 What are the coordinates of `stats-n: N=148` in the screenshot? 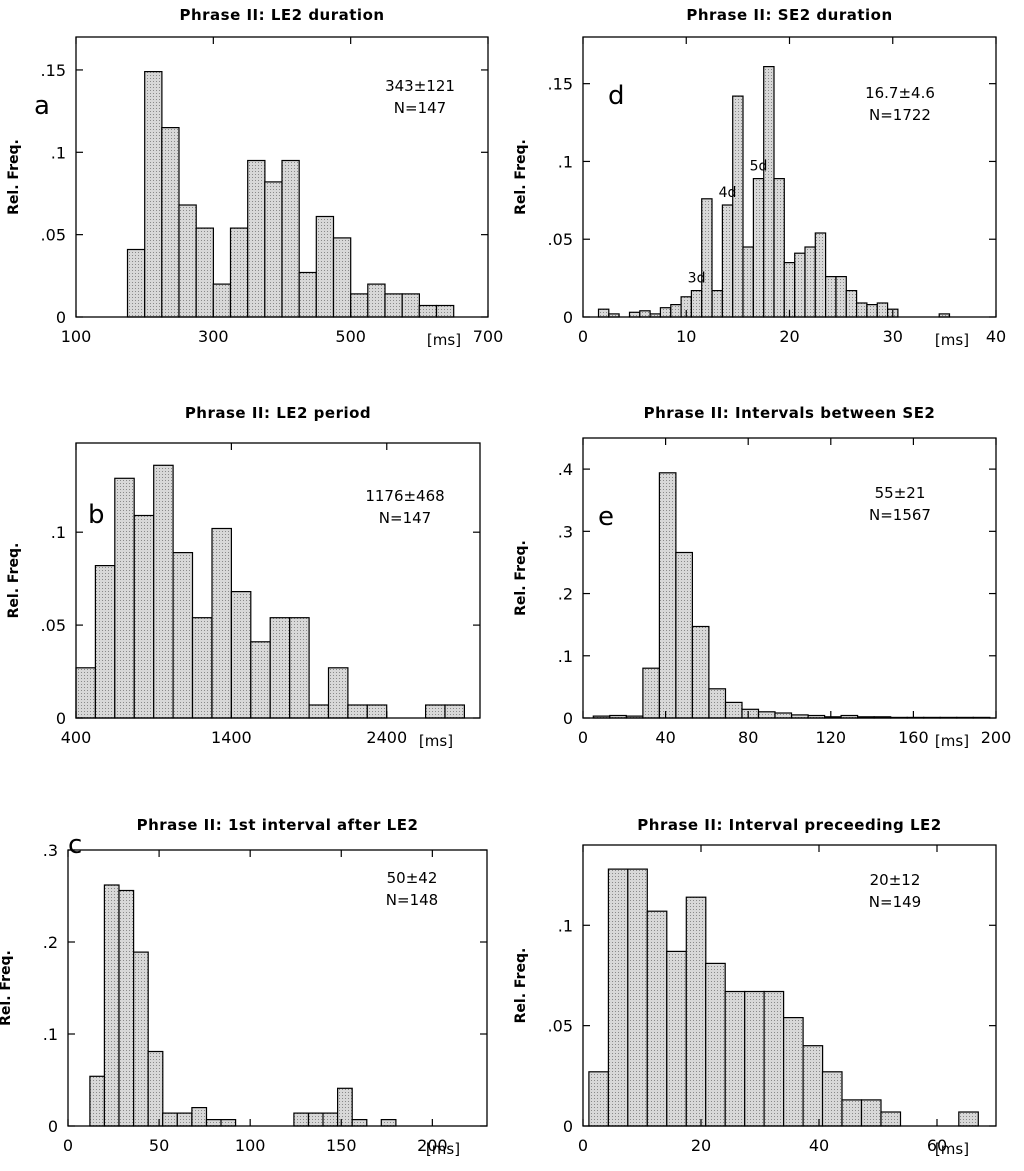 It's located at (412, 900).